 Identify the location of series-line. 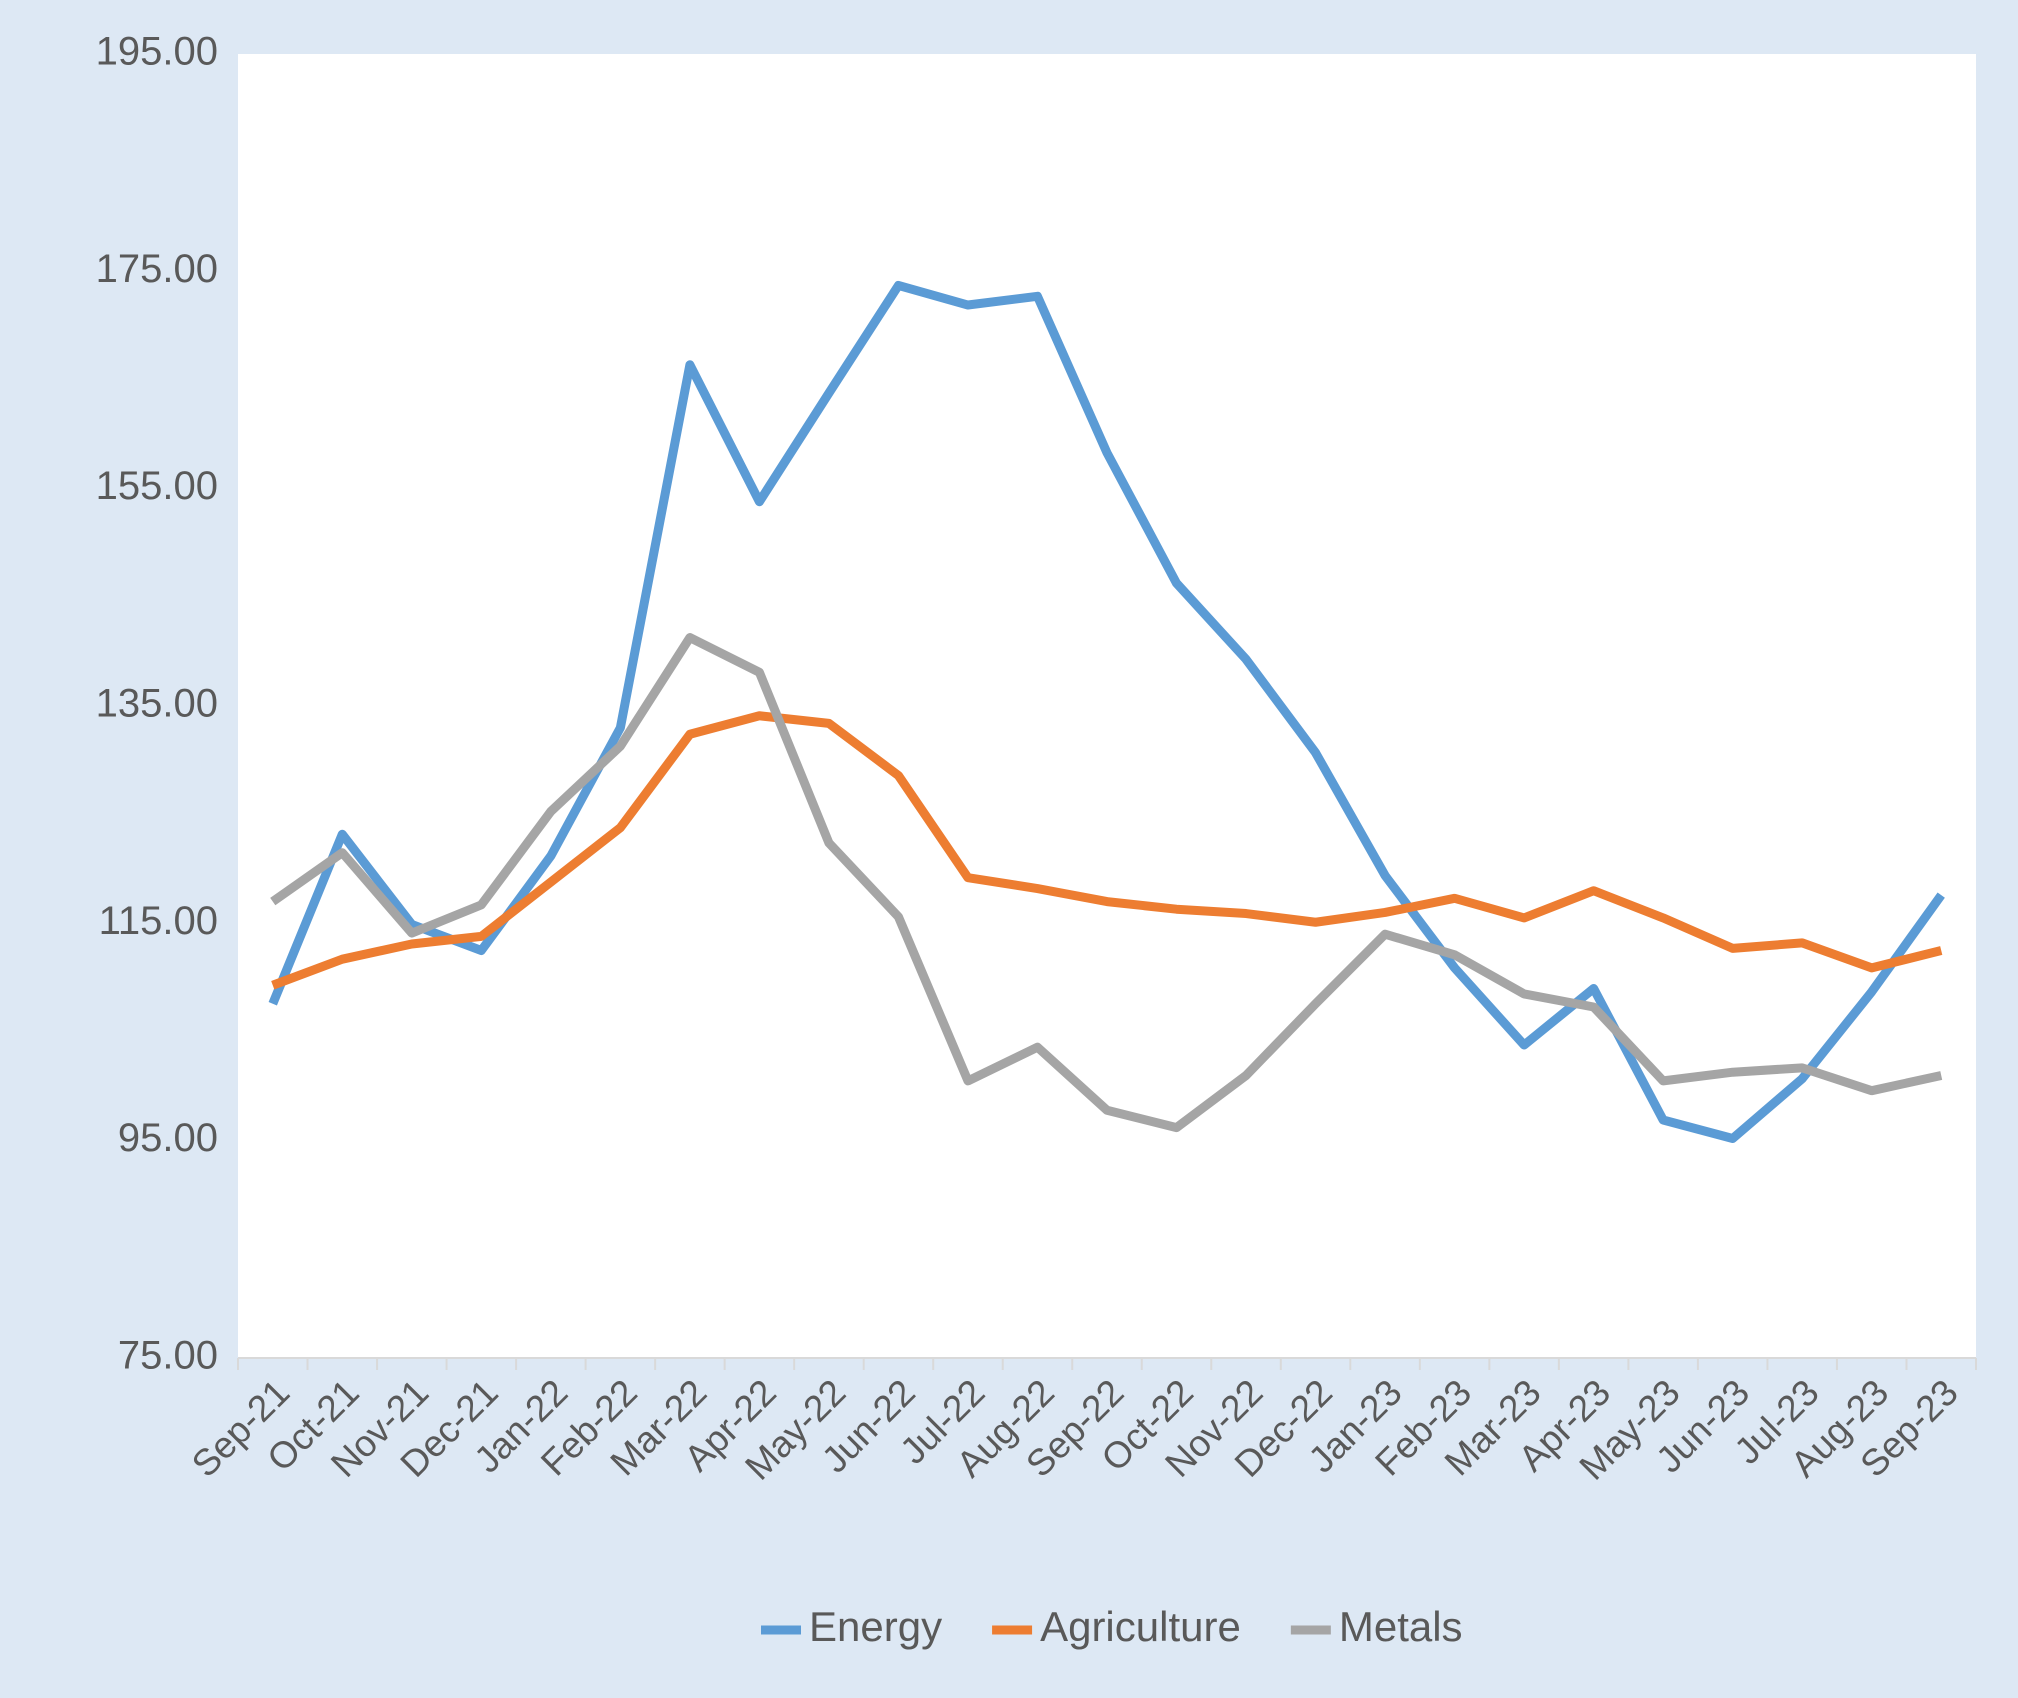
(1107, 850).